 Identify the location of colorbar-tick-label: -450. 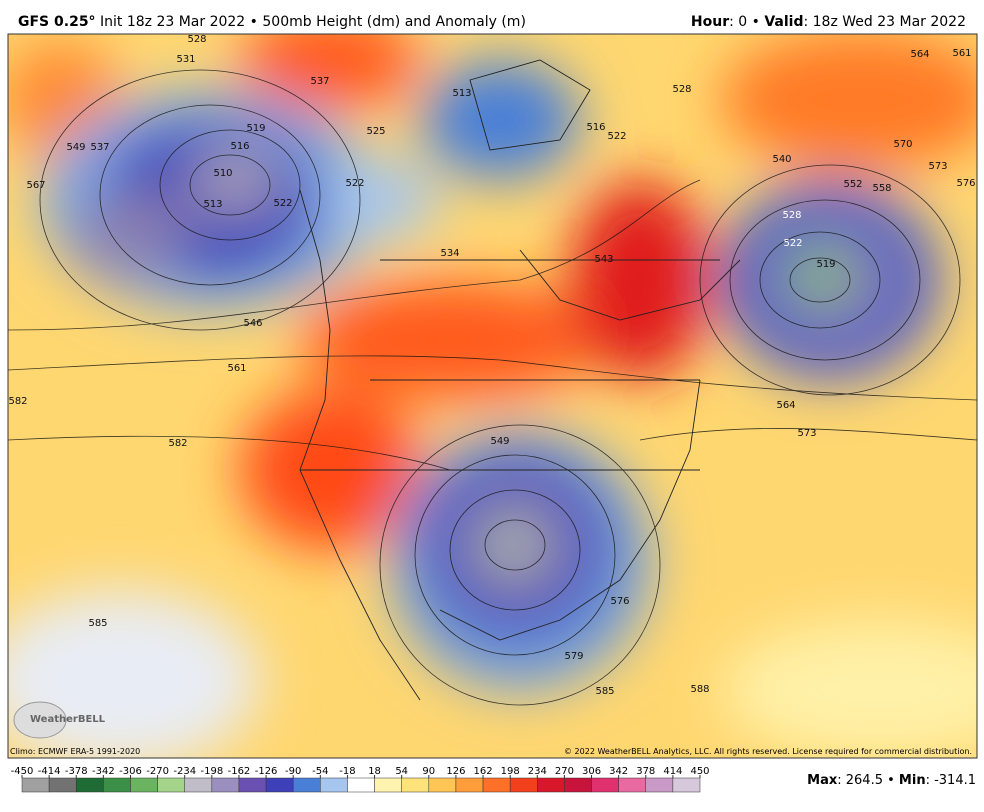
(22, 771).